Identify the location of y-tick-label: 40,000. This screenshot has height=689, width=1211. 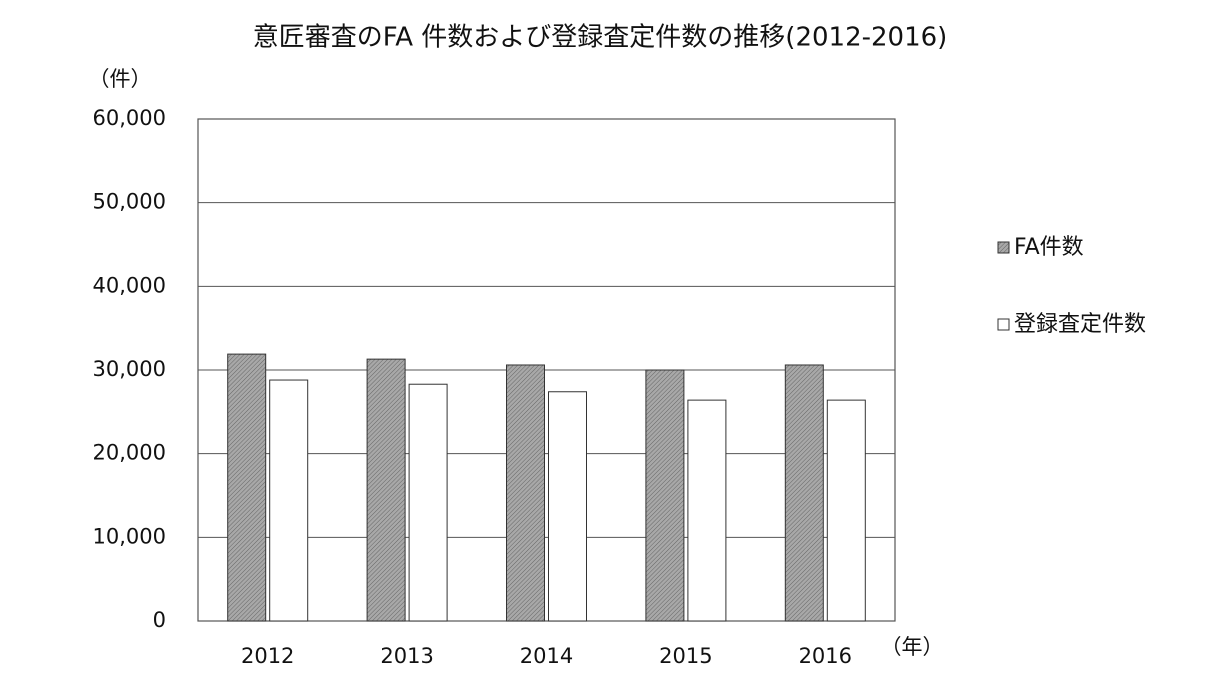
(129, 285).